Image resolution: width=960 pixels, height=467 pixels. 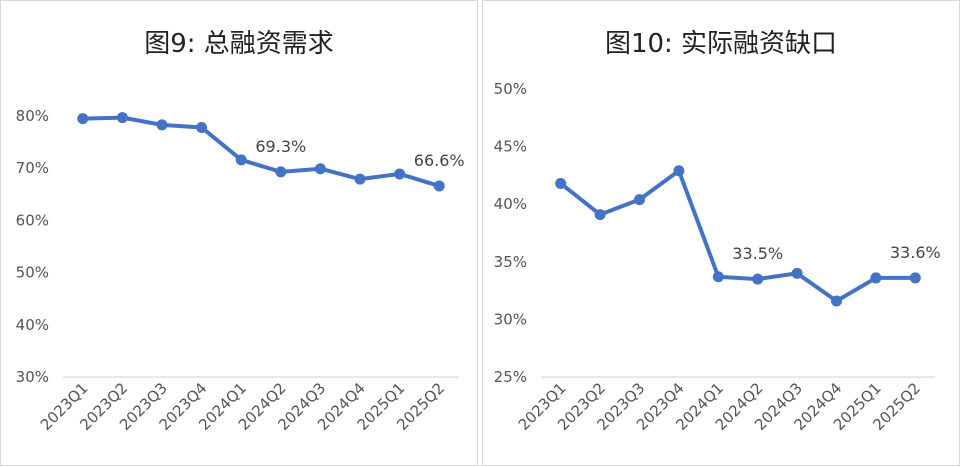 I want to click on data-label: 33.6%, so click(x=915, y=252).